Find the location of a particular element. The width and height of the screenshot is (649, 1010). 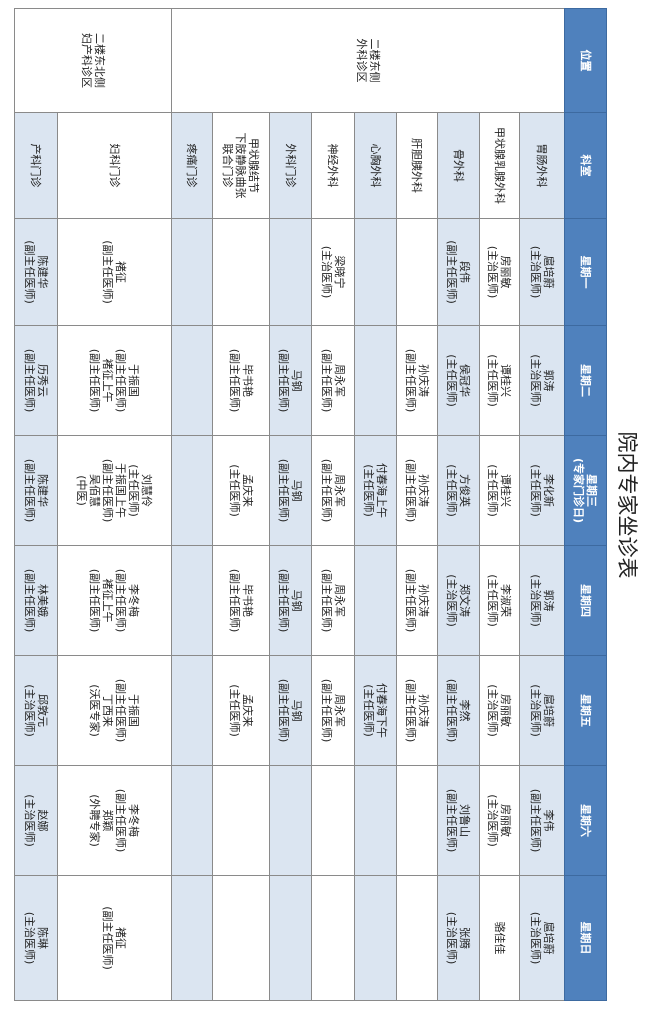

doctor-cell: 房丽敏 (主治医师) is located at coordinates (499, 820).